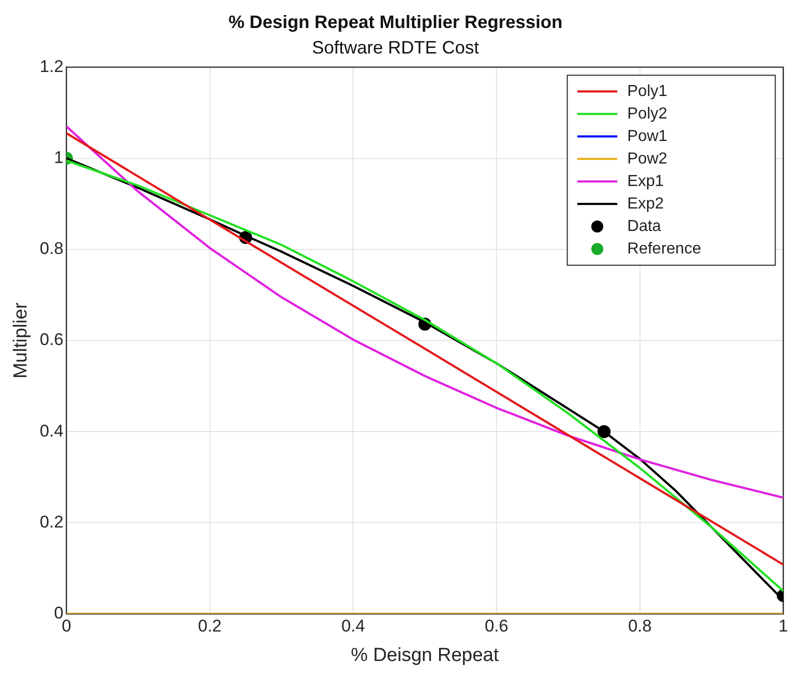 This screenshot has height=675, width=791. What do you see at coordinates (210, 626) in the screenshot?
I see `x-tick-label: 0.2` at bounding box center [210, 626].